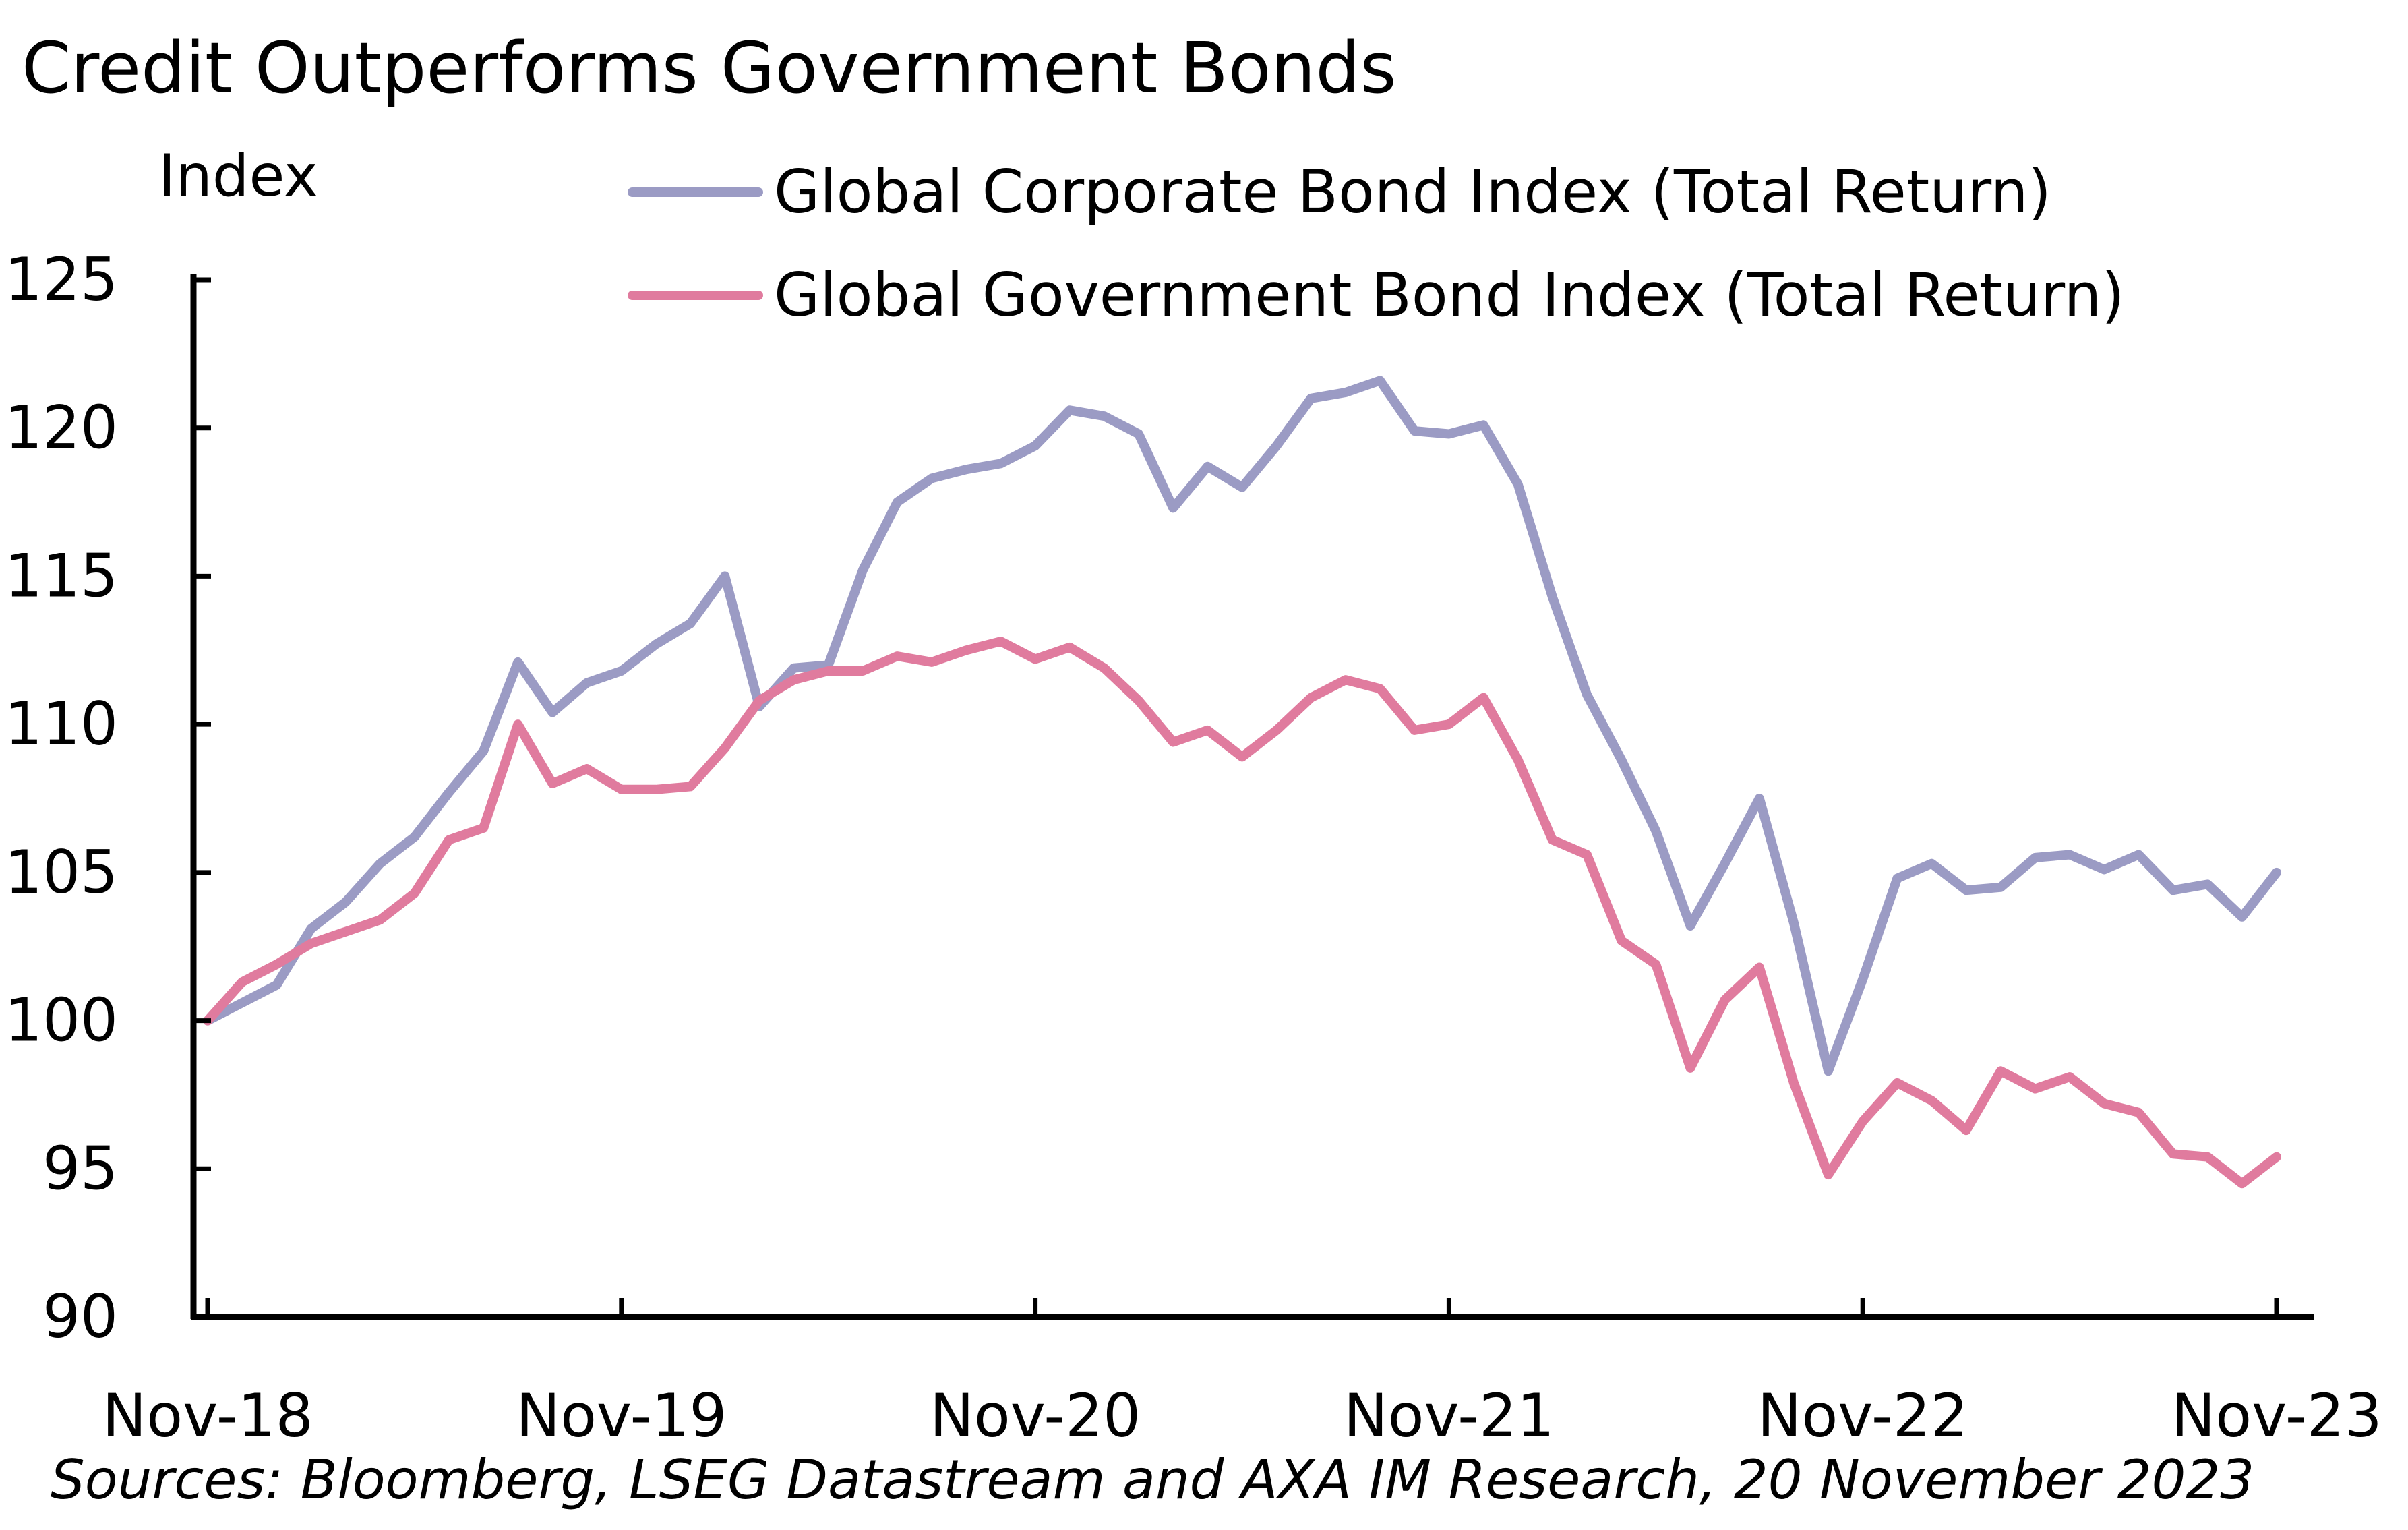 The height and width of the screenshot is (1530, 2408). I want to click on y-axis-ticks: 90 95 100 105 110 115 120 125, so click(108, 798).